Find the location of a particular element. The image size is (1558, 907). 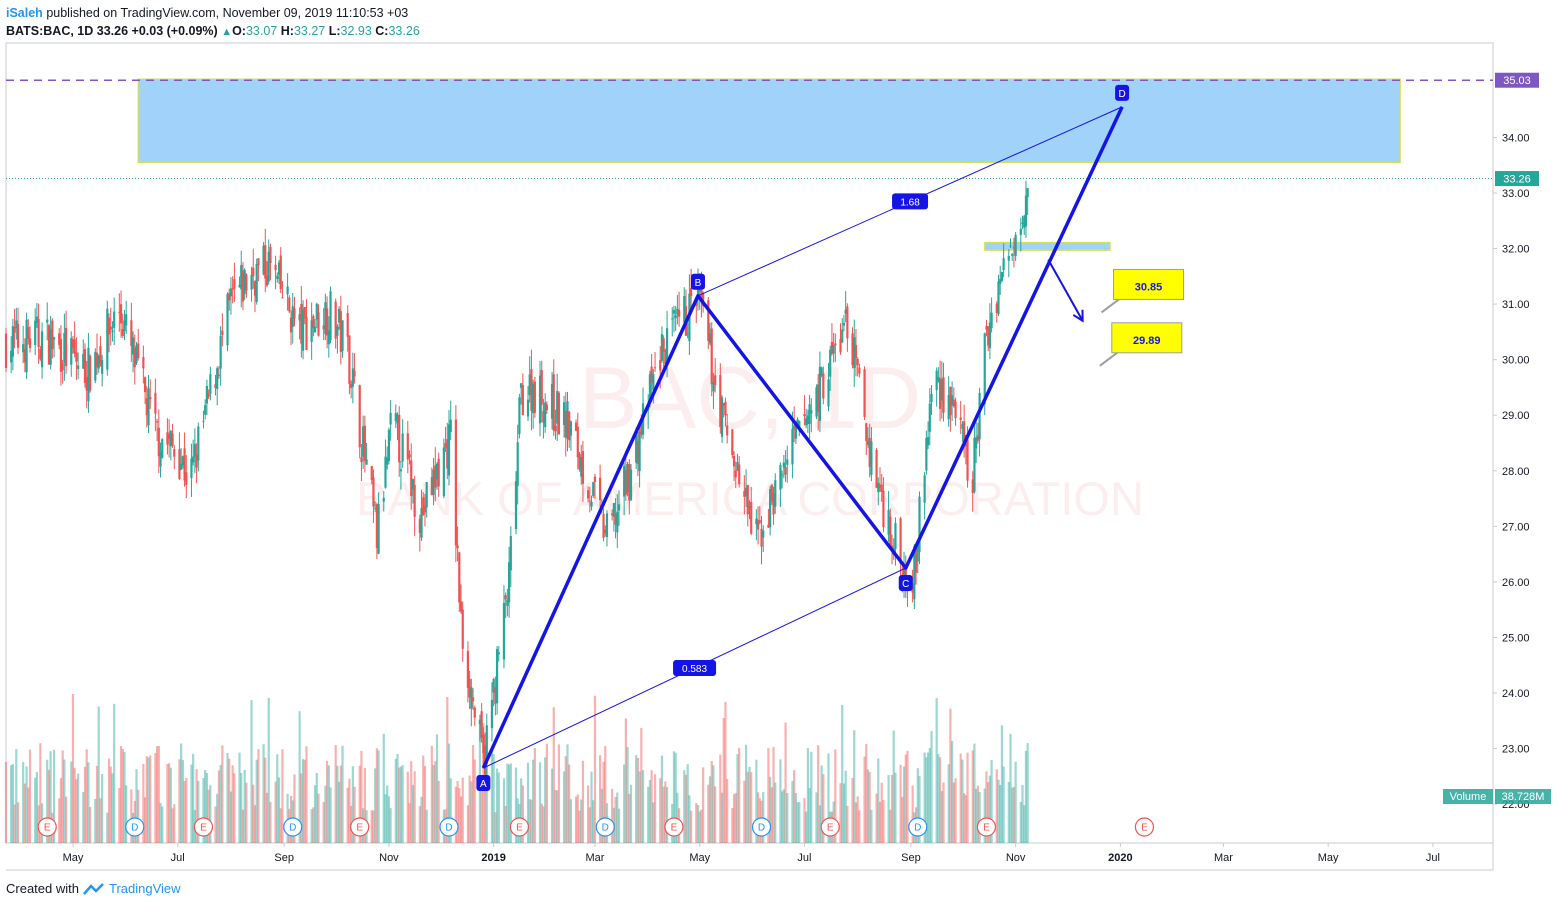

publisher-name: iSaleh is located at coordinates (24, 13).